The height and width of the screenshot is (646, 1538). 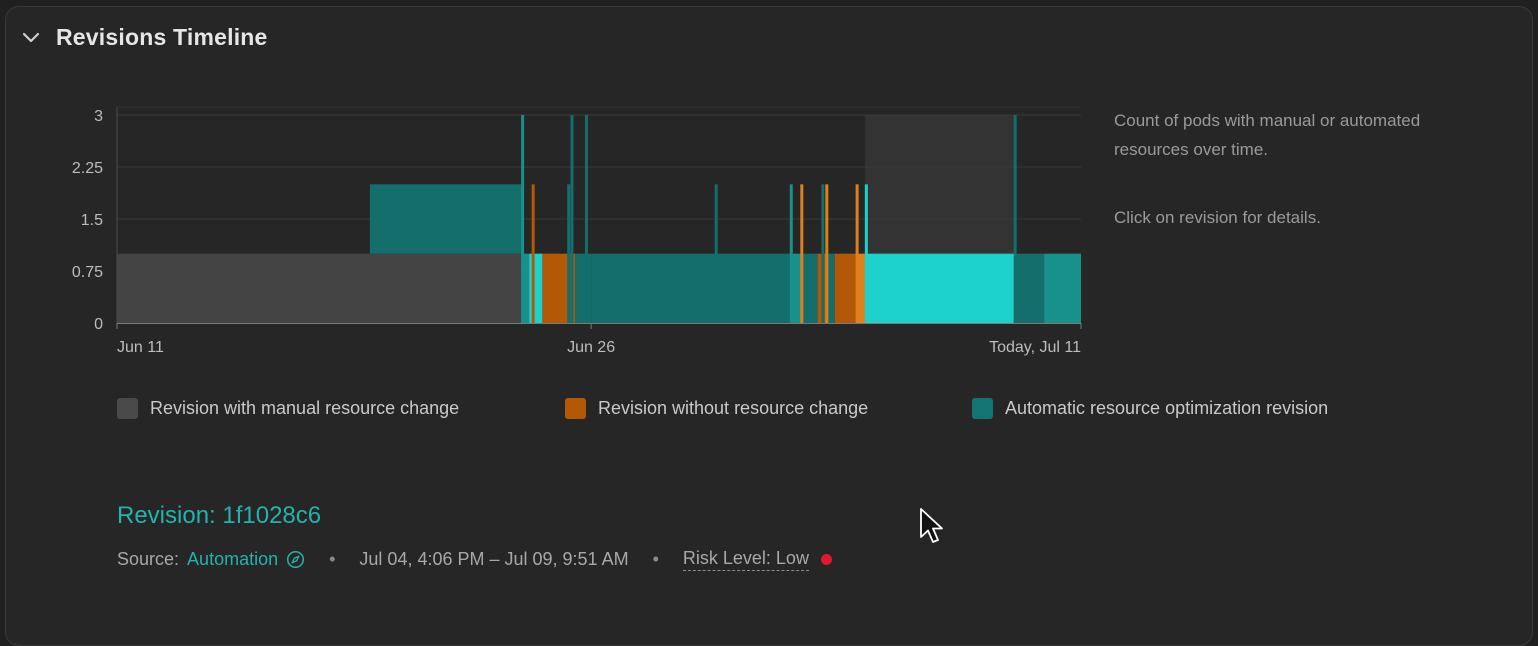 What do you see at coordinates (1167, 408) in the screenshot?
I see `legend-label-automatic: Automatic resource optimization revision` at bounding box center [1167, 408].